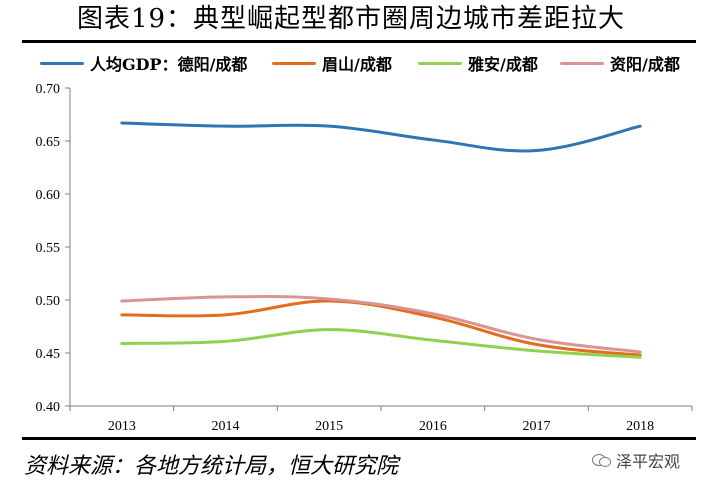 This screenshot has width=702, height=485. I want to click on wechat-icon, so click(602, 460).